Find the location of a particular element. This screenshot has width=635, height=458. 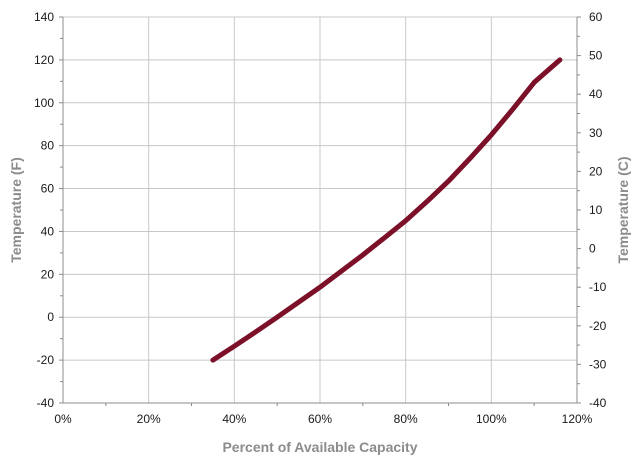

y-left-tick-label: 140 is located at coordinates (44, 17).